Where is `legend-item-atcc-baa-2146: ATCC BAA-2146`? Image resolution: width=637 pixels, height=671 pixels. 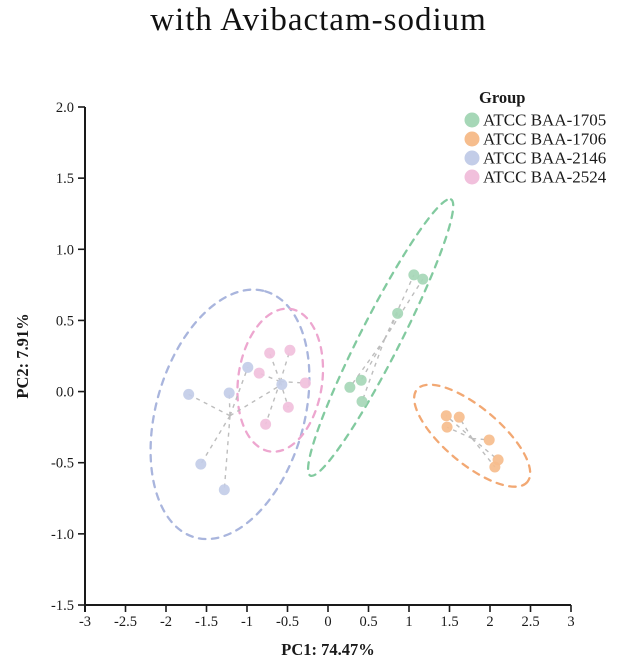
legend-item-atcc-baa-2146: ATCC BAA-2146 is located at coordinates (535, 158).